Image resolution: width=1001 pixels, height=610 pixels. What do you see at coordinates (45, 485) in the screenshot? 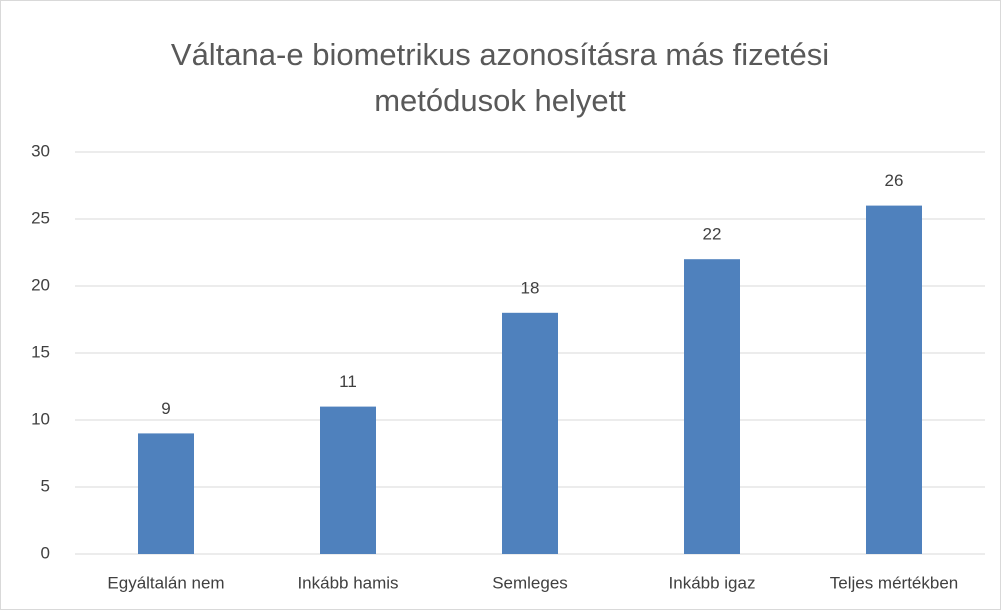
I see `y-tick-label: 5` at bounding box center [45, 485].